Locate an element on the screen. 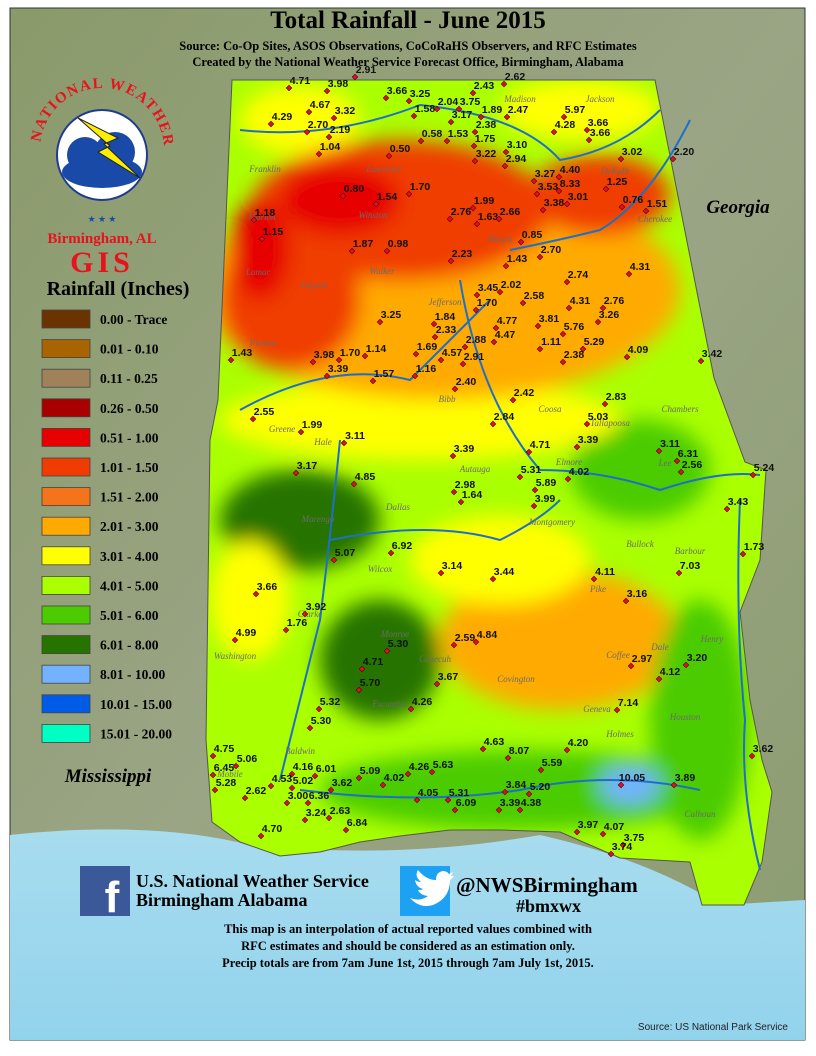 This screenshot has height=1056, width=816. station-value: 5.31 is located at coordinates (459, 793).